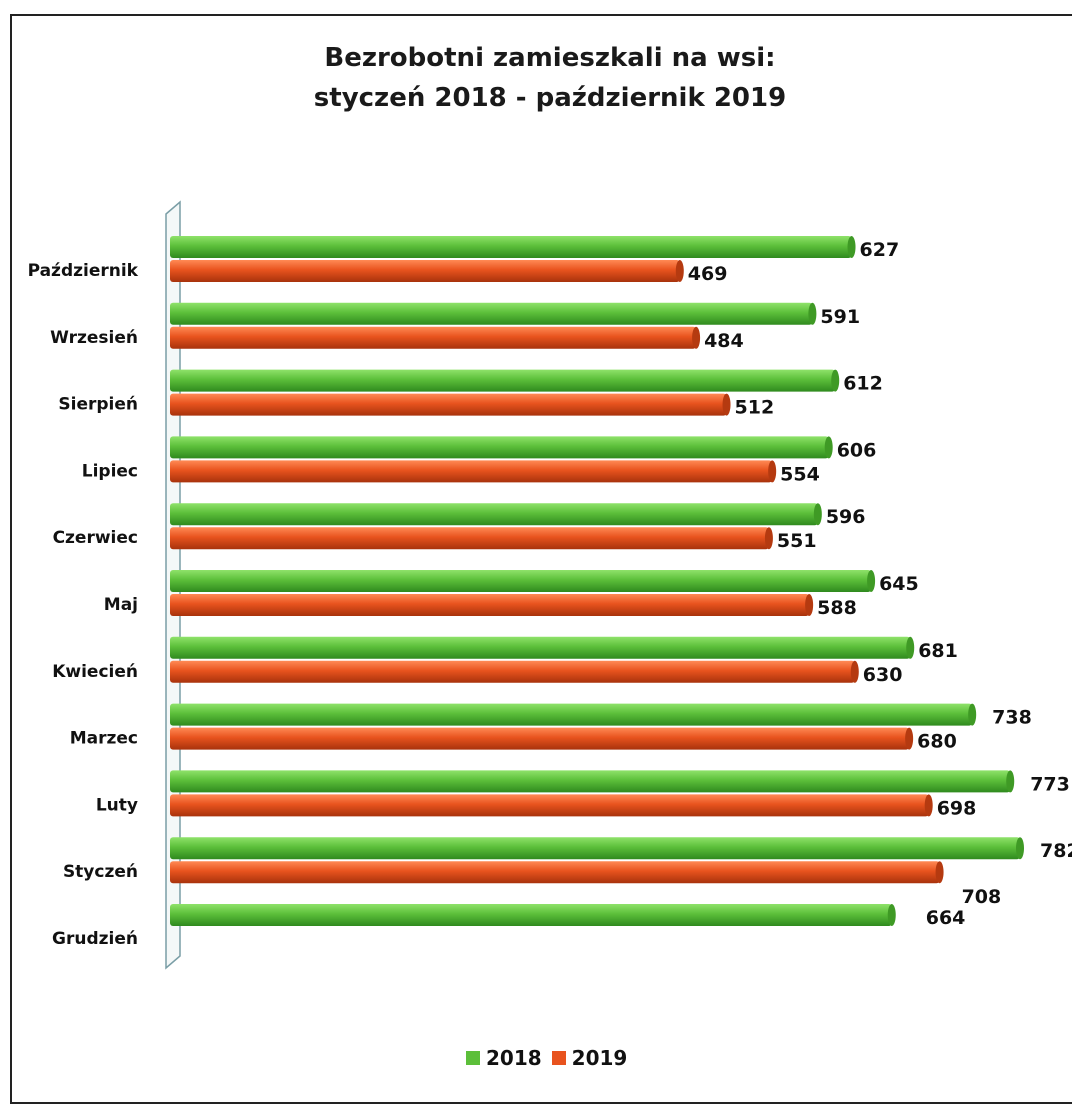 The height and width of the screenshot is (1104, 1072). I want to click on value-label-2018: 591, so click(840, 317).